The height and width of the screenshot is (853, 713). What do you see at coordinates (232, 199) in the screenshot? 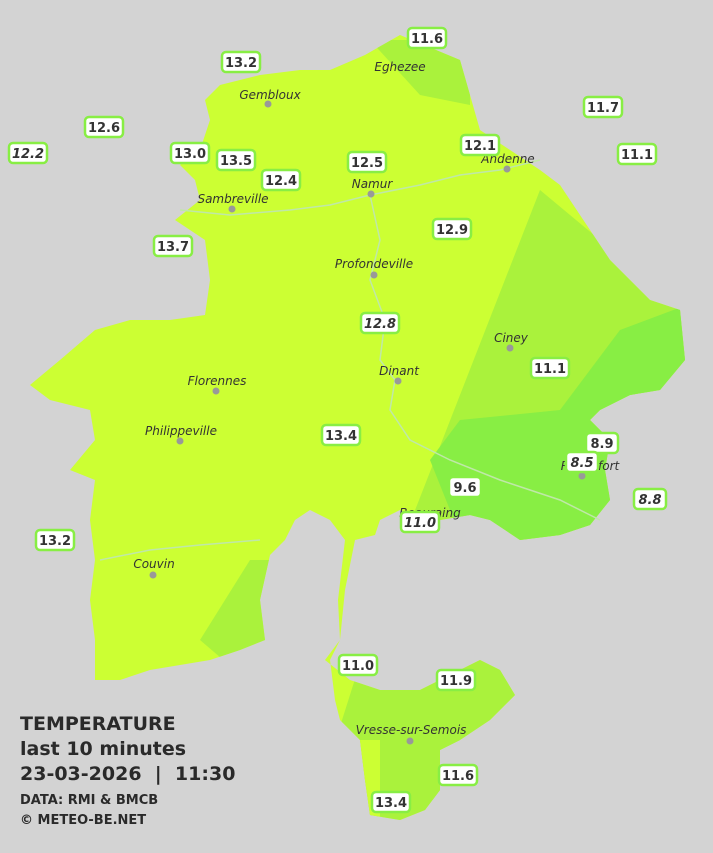
I see `city-name: Sambreville` at bounding box center [232, 199].